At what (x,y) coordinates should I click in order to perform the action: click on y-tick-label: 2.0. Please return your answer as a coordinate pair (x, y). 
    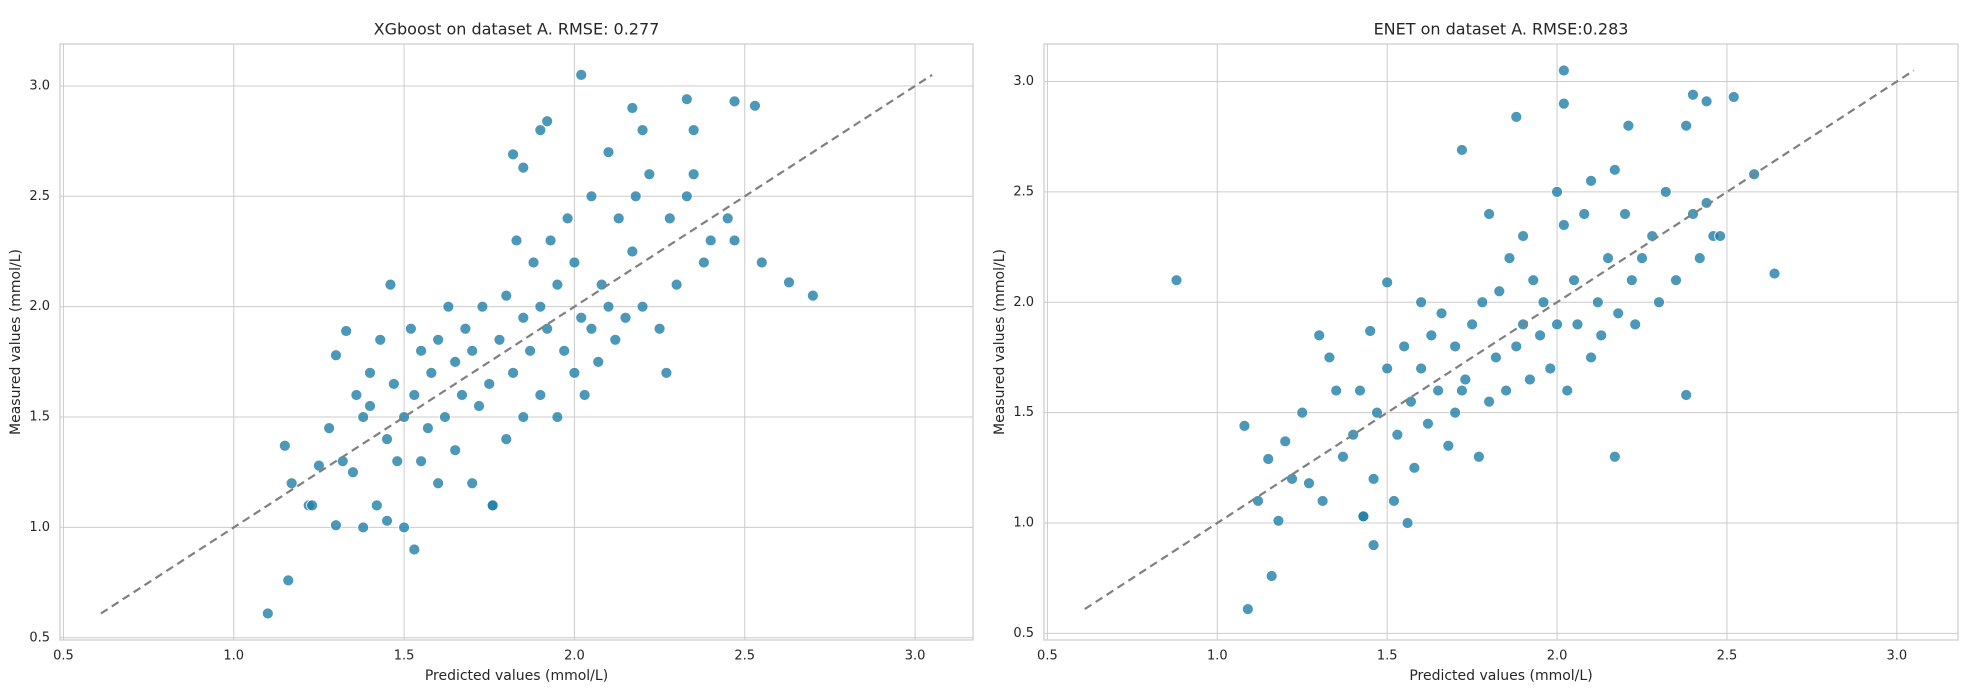
    Looking at the image, I should click on (1023, 302).